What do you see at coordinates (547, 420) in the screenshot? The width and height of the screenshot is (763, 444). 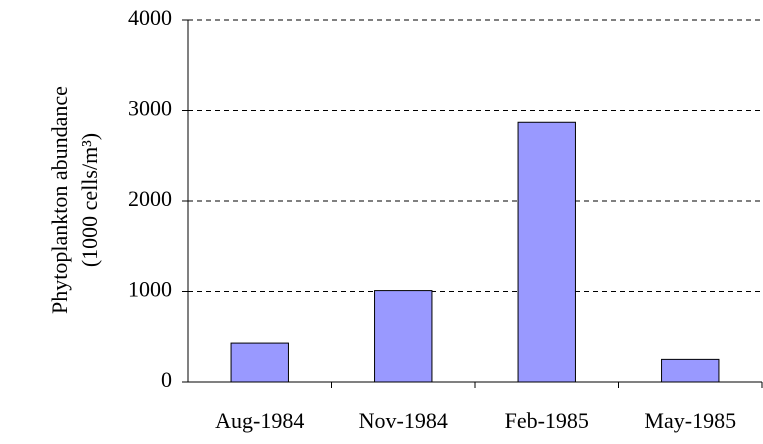 I see `x-tick-label: Feb-1985` at bounding box center [547, 420].